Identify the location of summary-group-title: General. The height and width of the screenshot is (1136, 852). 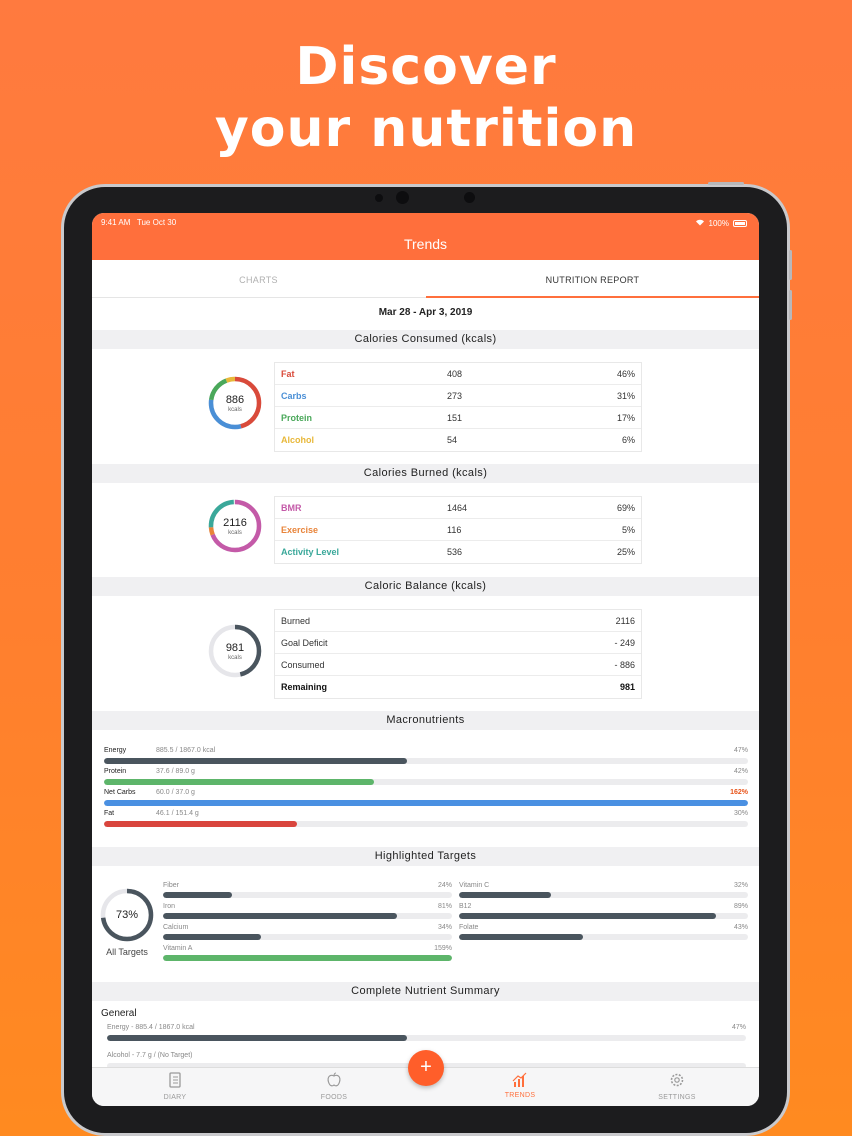
(119, 1013).